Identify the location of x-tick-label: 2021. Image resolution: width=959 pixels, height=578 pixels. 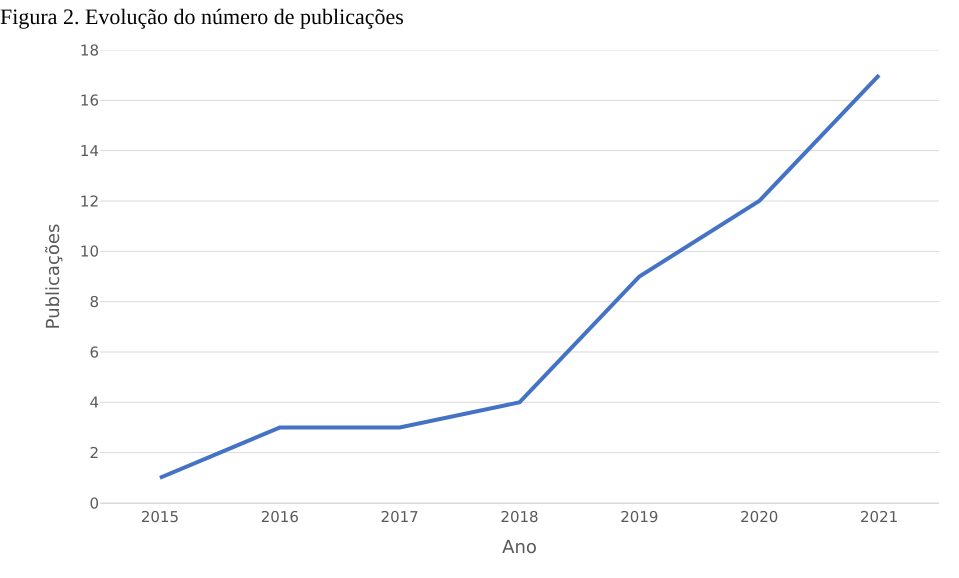
(879, 517).